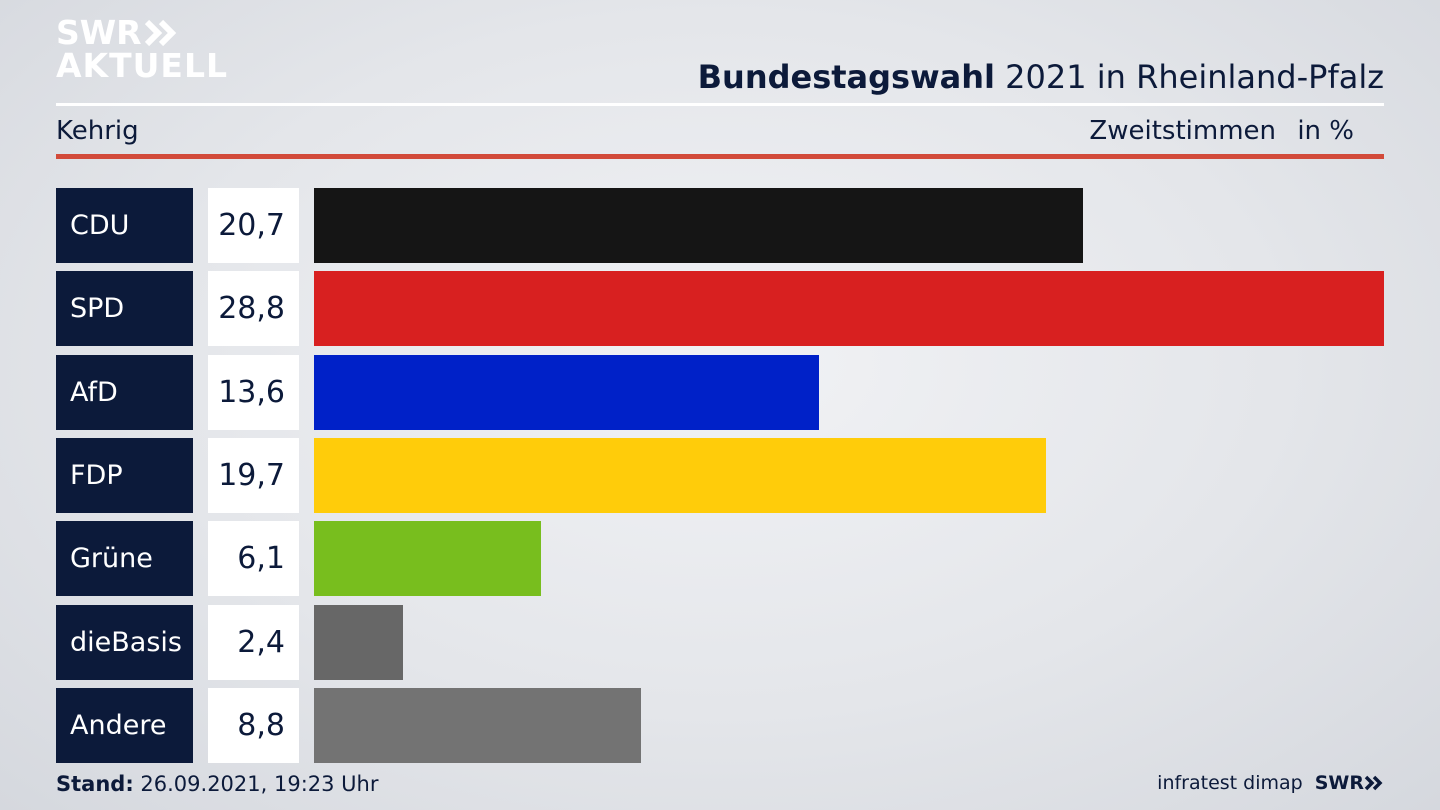 Image resolution: width=1440 pixels, height=810 pixels. I want to click on header-divider, so click(720, 104).